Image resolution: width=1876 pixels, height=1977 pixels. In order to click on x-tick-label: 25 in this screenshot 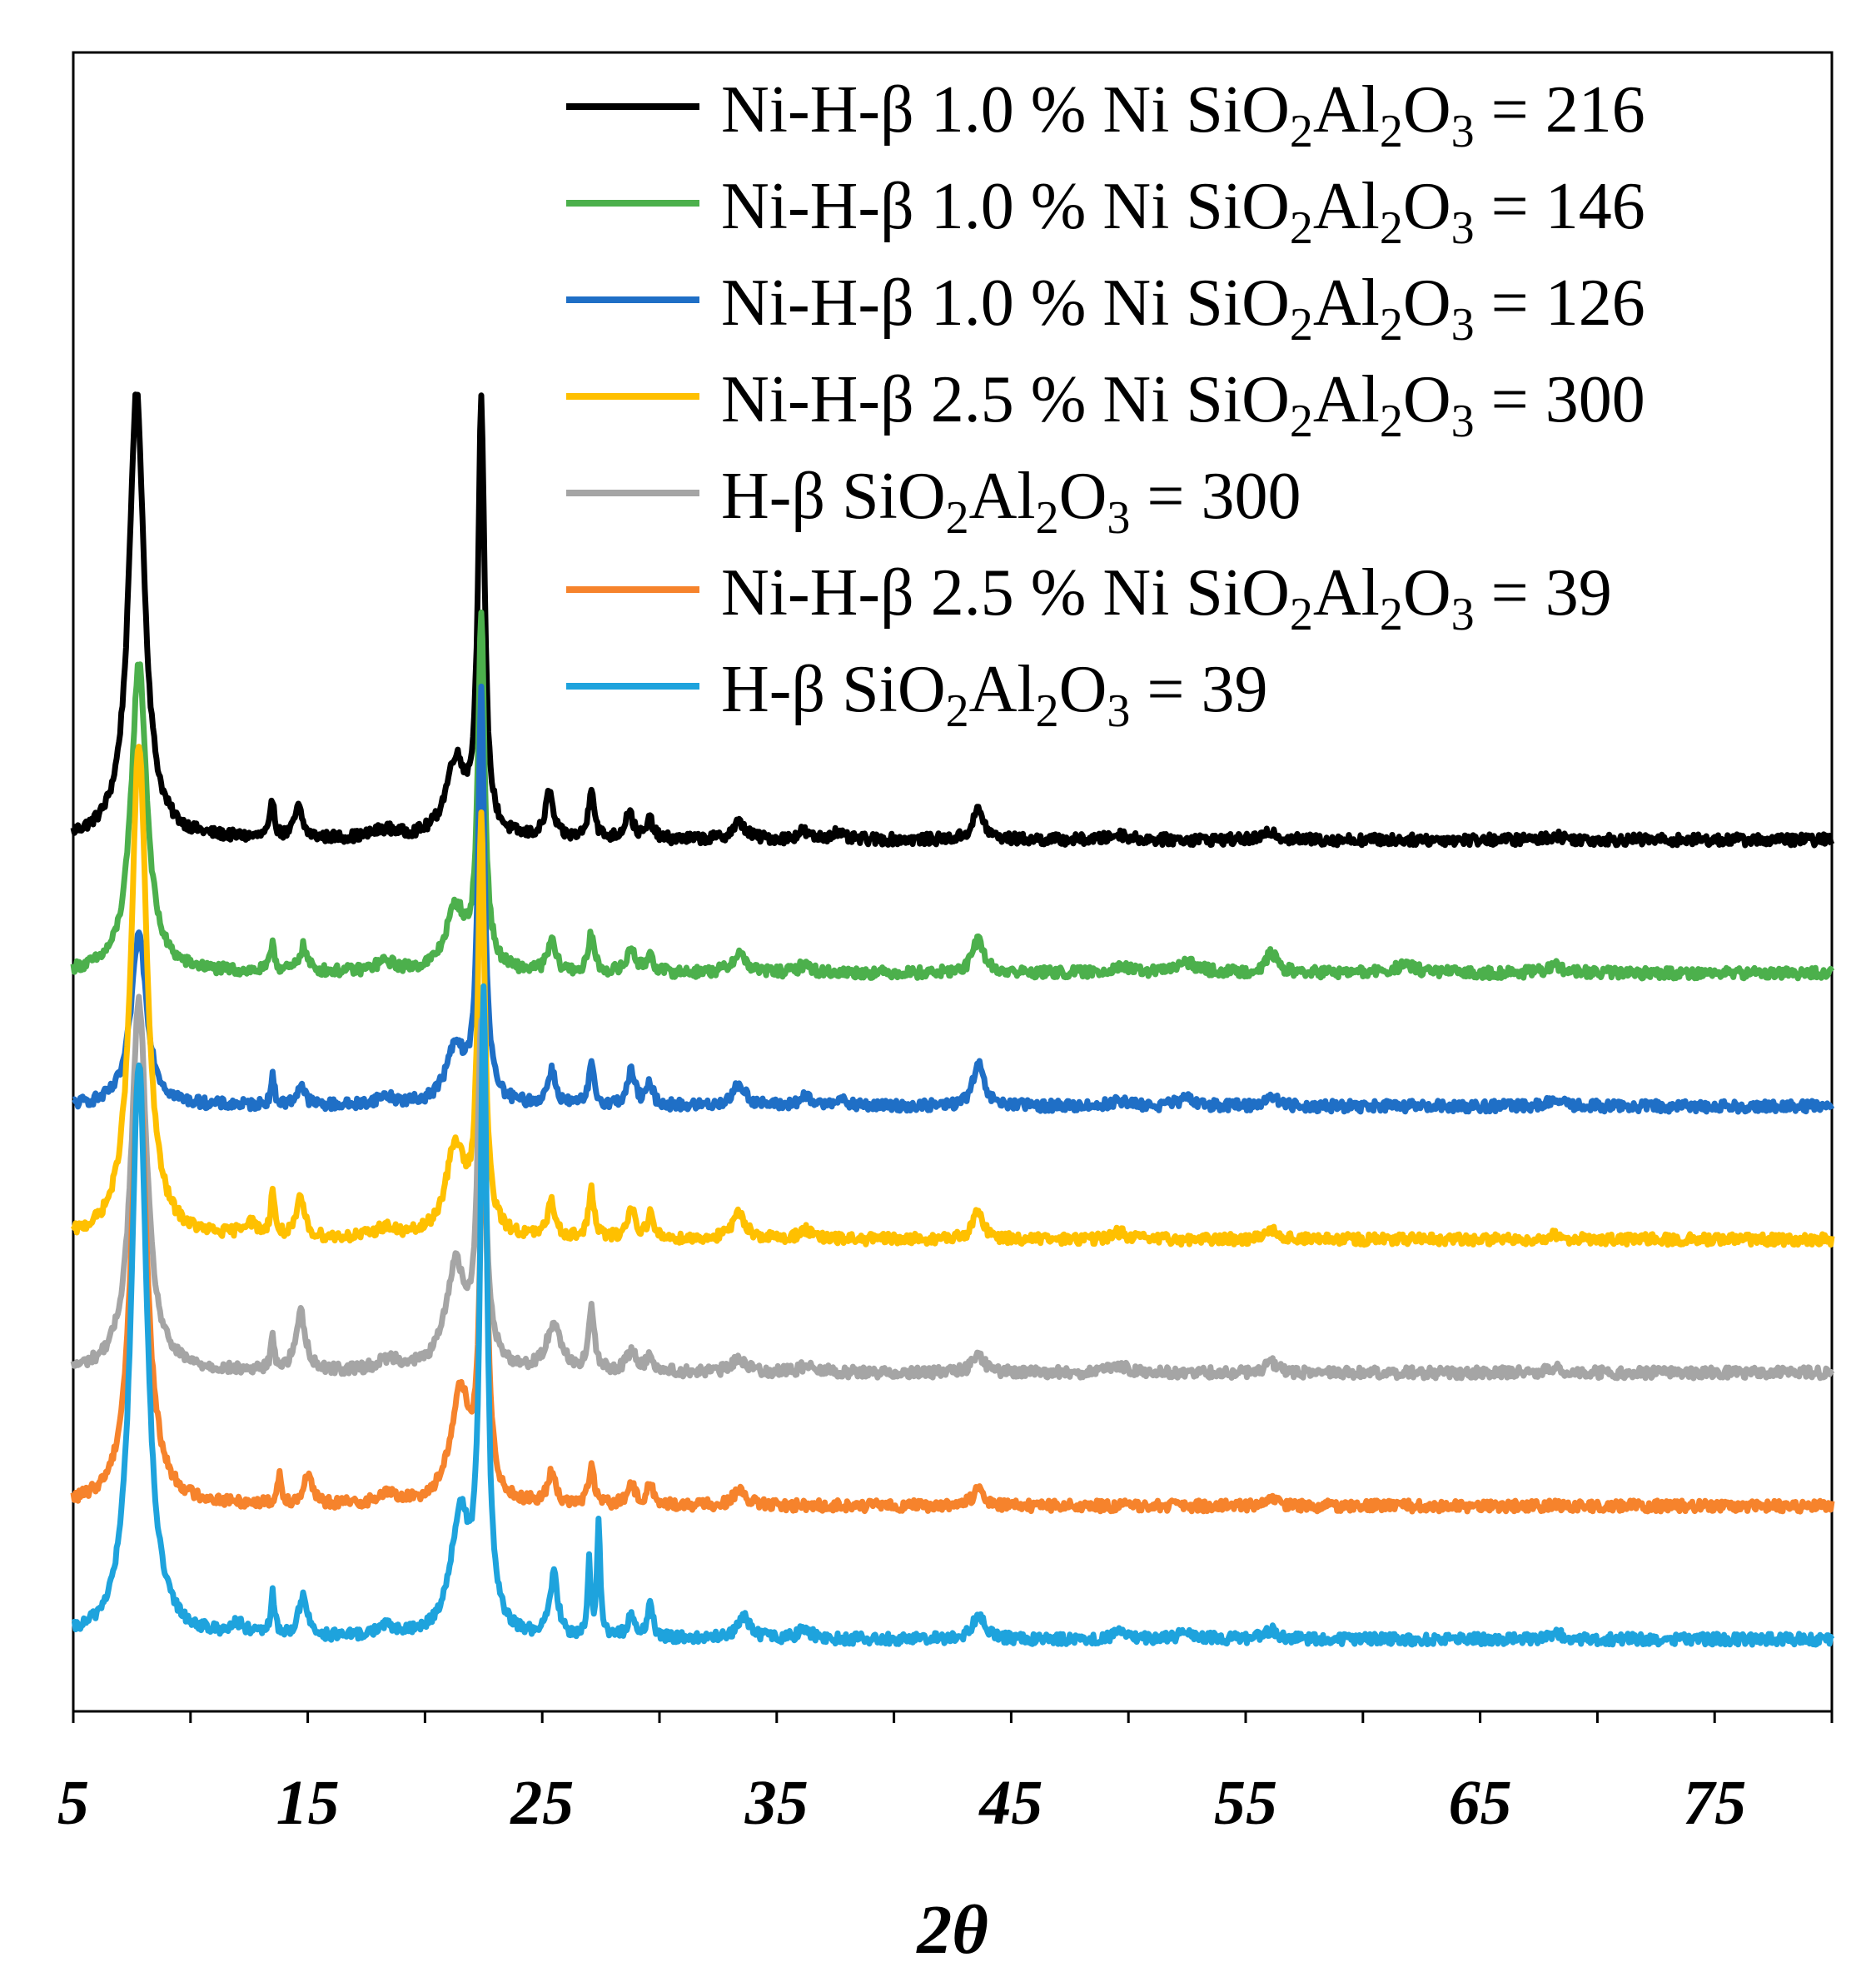, I will do `click(542, 1803)`.